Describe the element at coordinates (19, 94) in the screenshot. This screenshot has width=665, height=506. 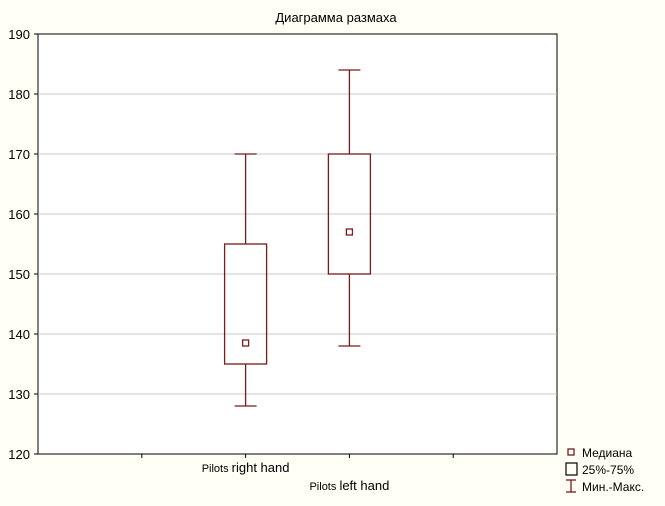
I see `y-tick-label: 180` at that location.